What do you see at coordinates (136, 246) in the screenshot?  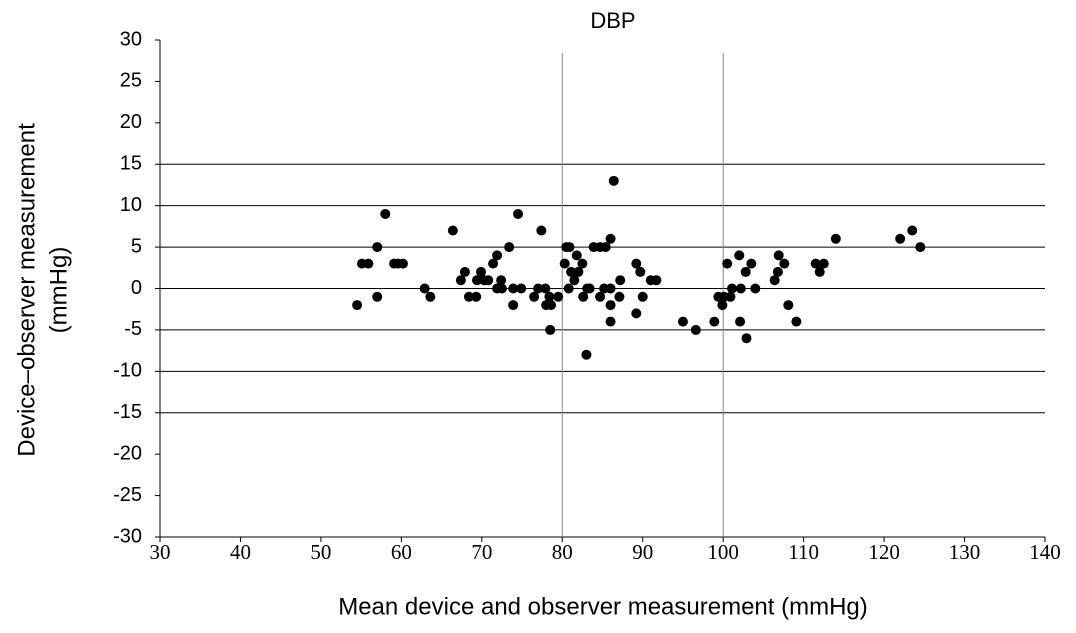 I see `y-tick-label: 5` at bounding box center [136, 246].